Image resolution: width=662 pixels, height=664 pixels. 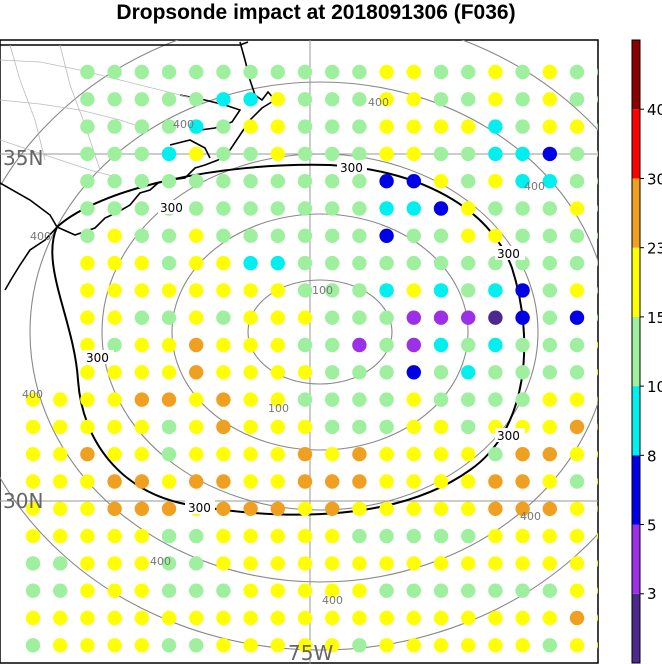 What do you see at coordinates (654, 318) in the screenshot?
I see `colorbar-label: 15` at bounding box center [654, 318].